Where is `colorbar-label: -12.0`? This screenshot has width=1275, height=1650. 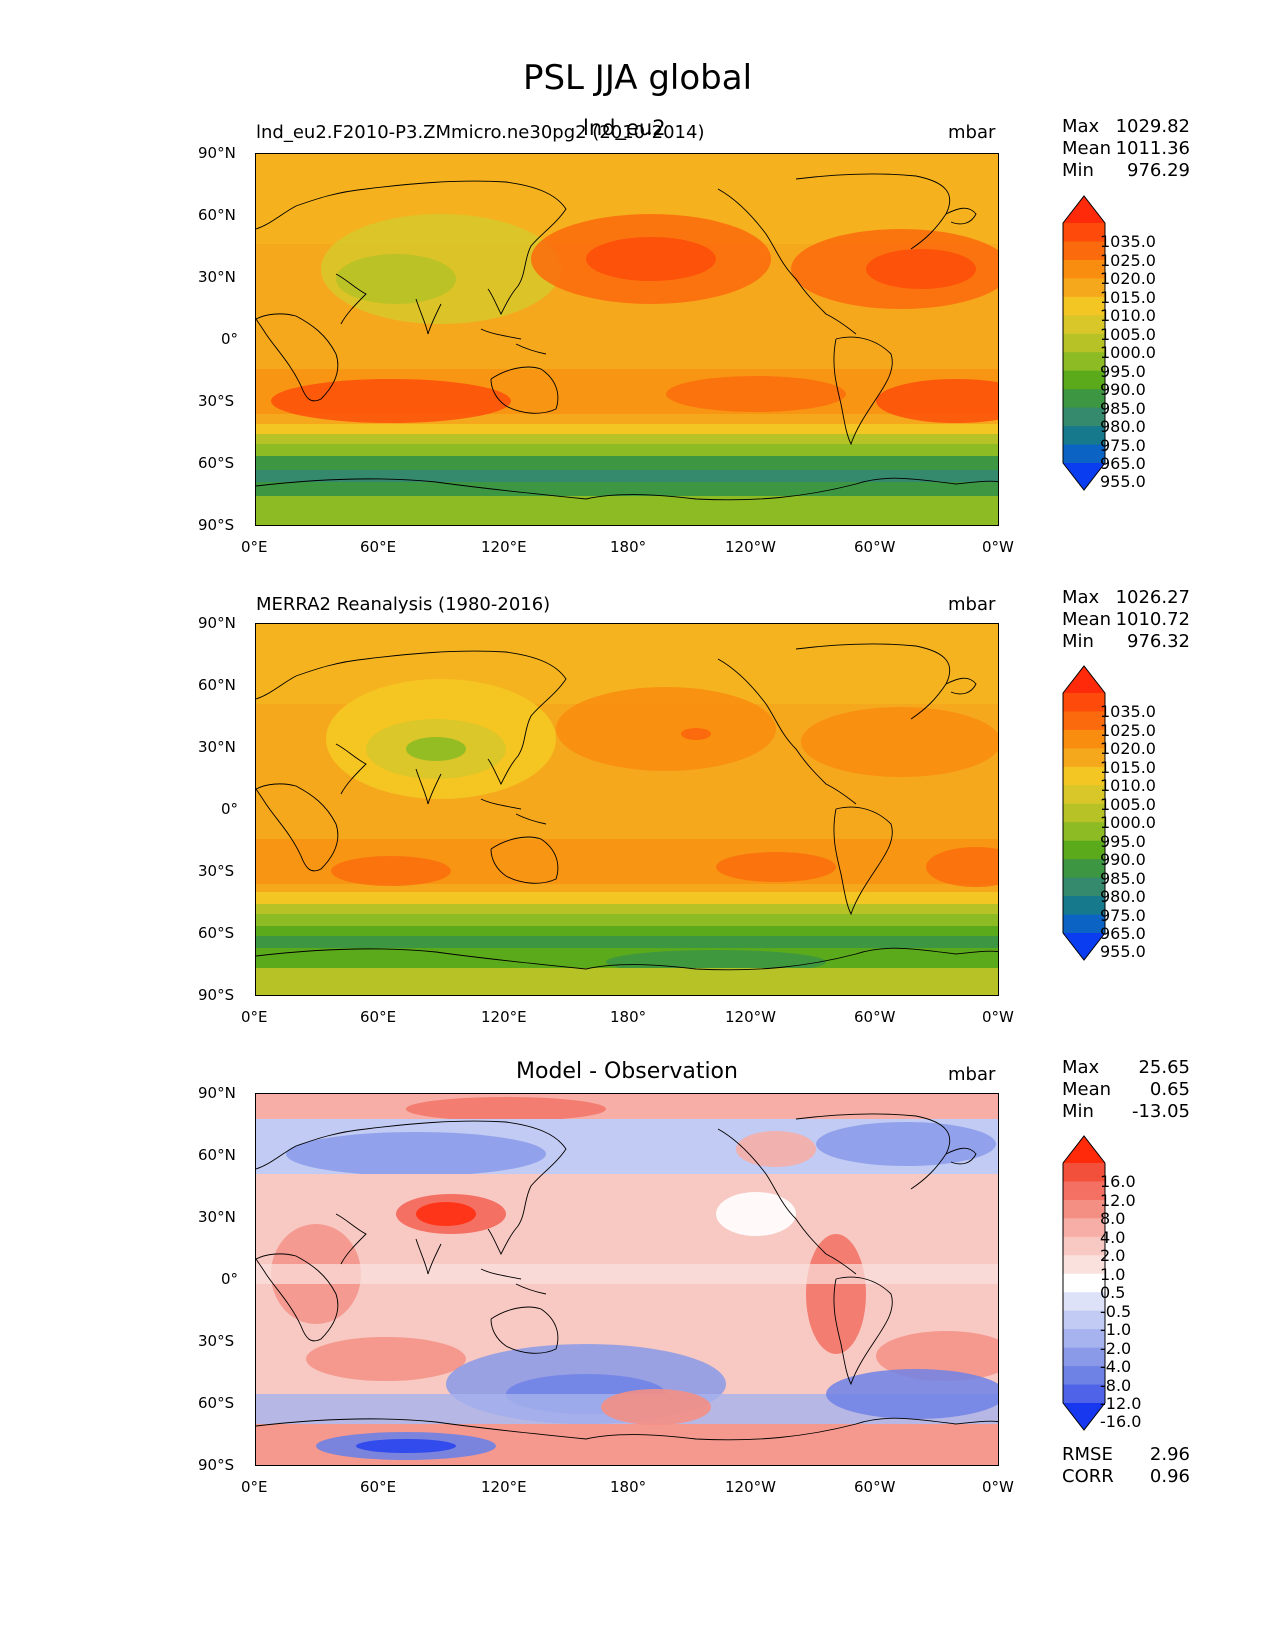 colorbar-label: -12.0 is located at coordinates (1121, 1403).